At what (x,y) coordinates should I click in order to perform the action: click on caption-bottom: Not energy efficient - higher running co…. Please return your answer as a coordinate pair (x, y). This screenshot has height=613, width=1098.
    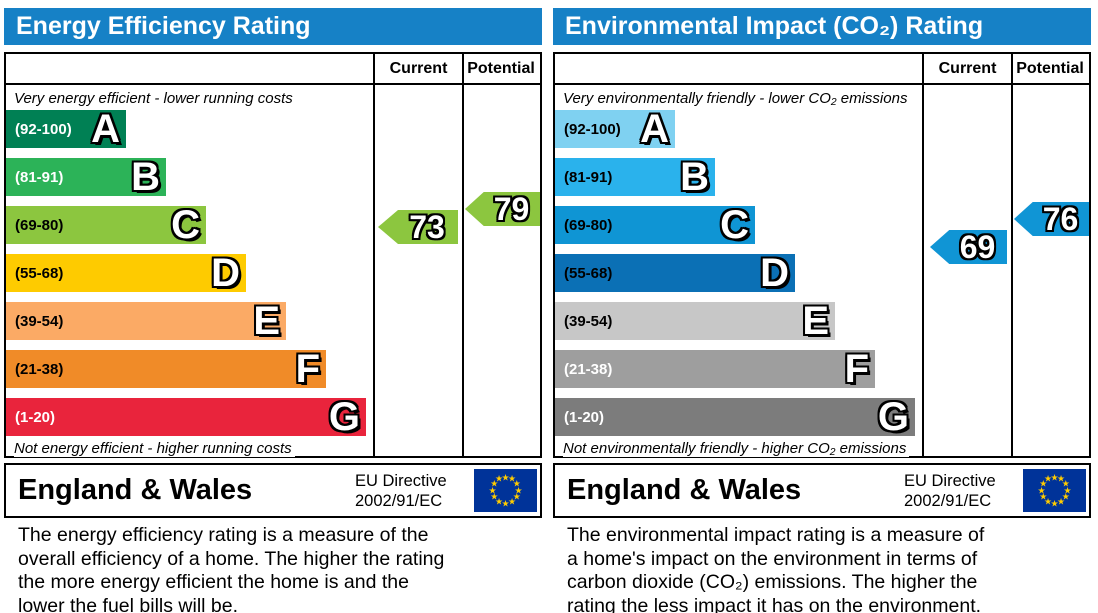
    Looking at the image, I should click on (154, 448).